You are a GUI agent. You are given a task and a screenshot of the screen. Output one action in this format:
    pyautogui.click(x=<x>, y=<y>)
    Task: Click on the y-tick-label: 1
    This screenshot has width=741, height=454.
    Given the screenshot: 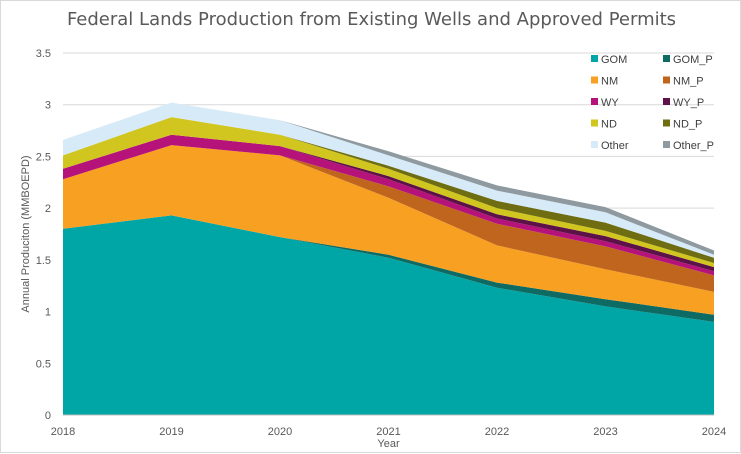 What is the action you would take?
    pyautogui.click(x=48, y=313)
    